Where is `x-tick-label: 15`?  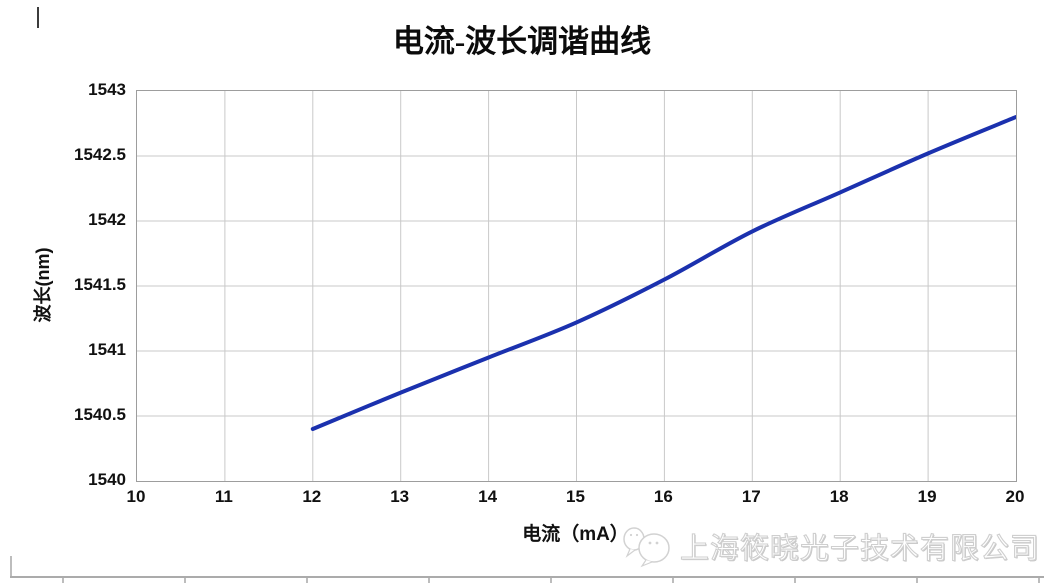 x-tick-label: 15 is located at coordinates (575, 496).